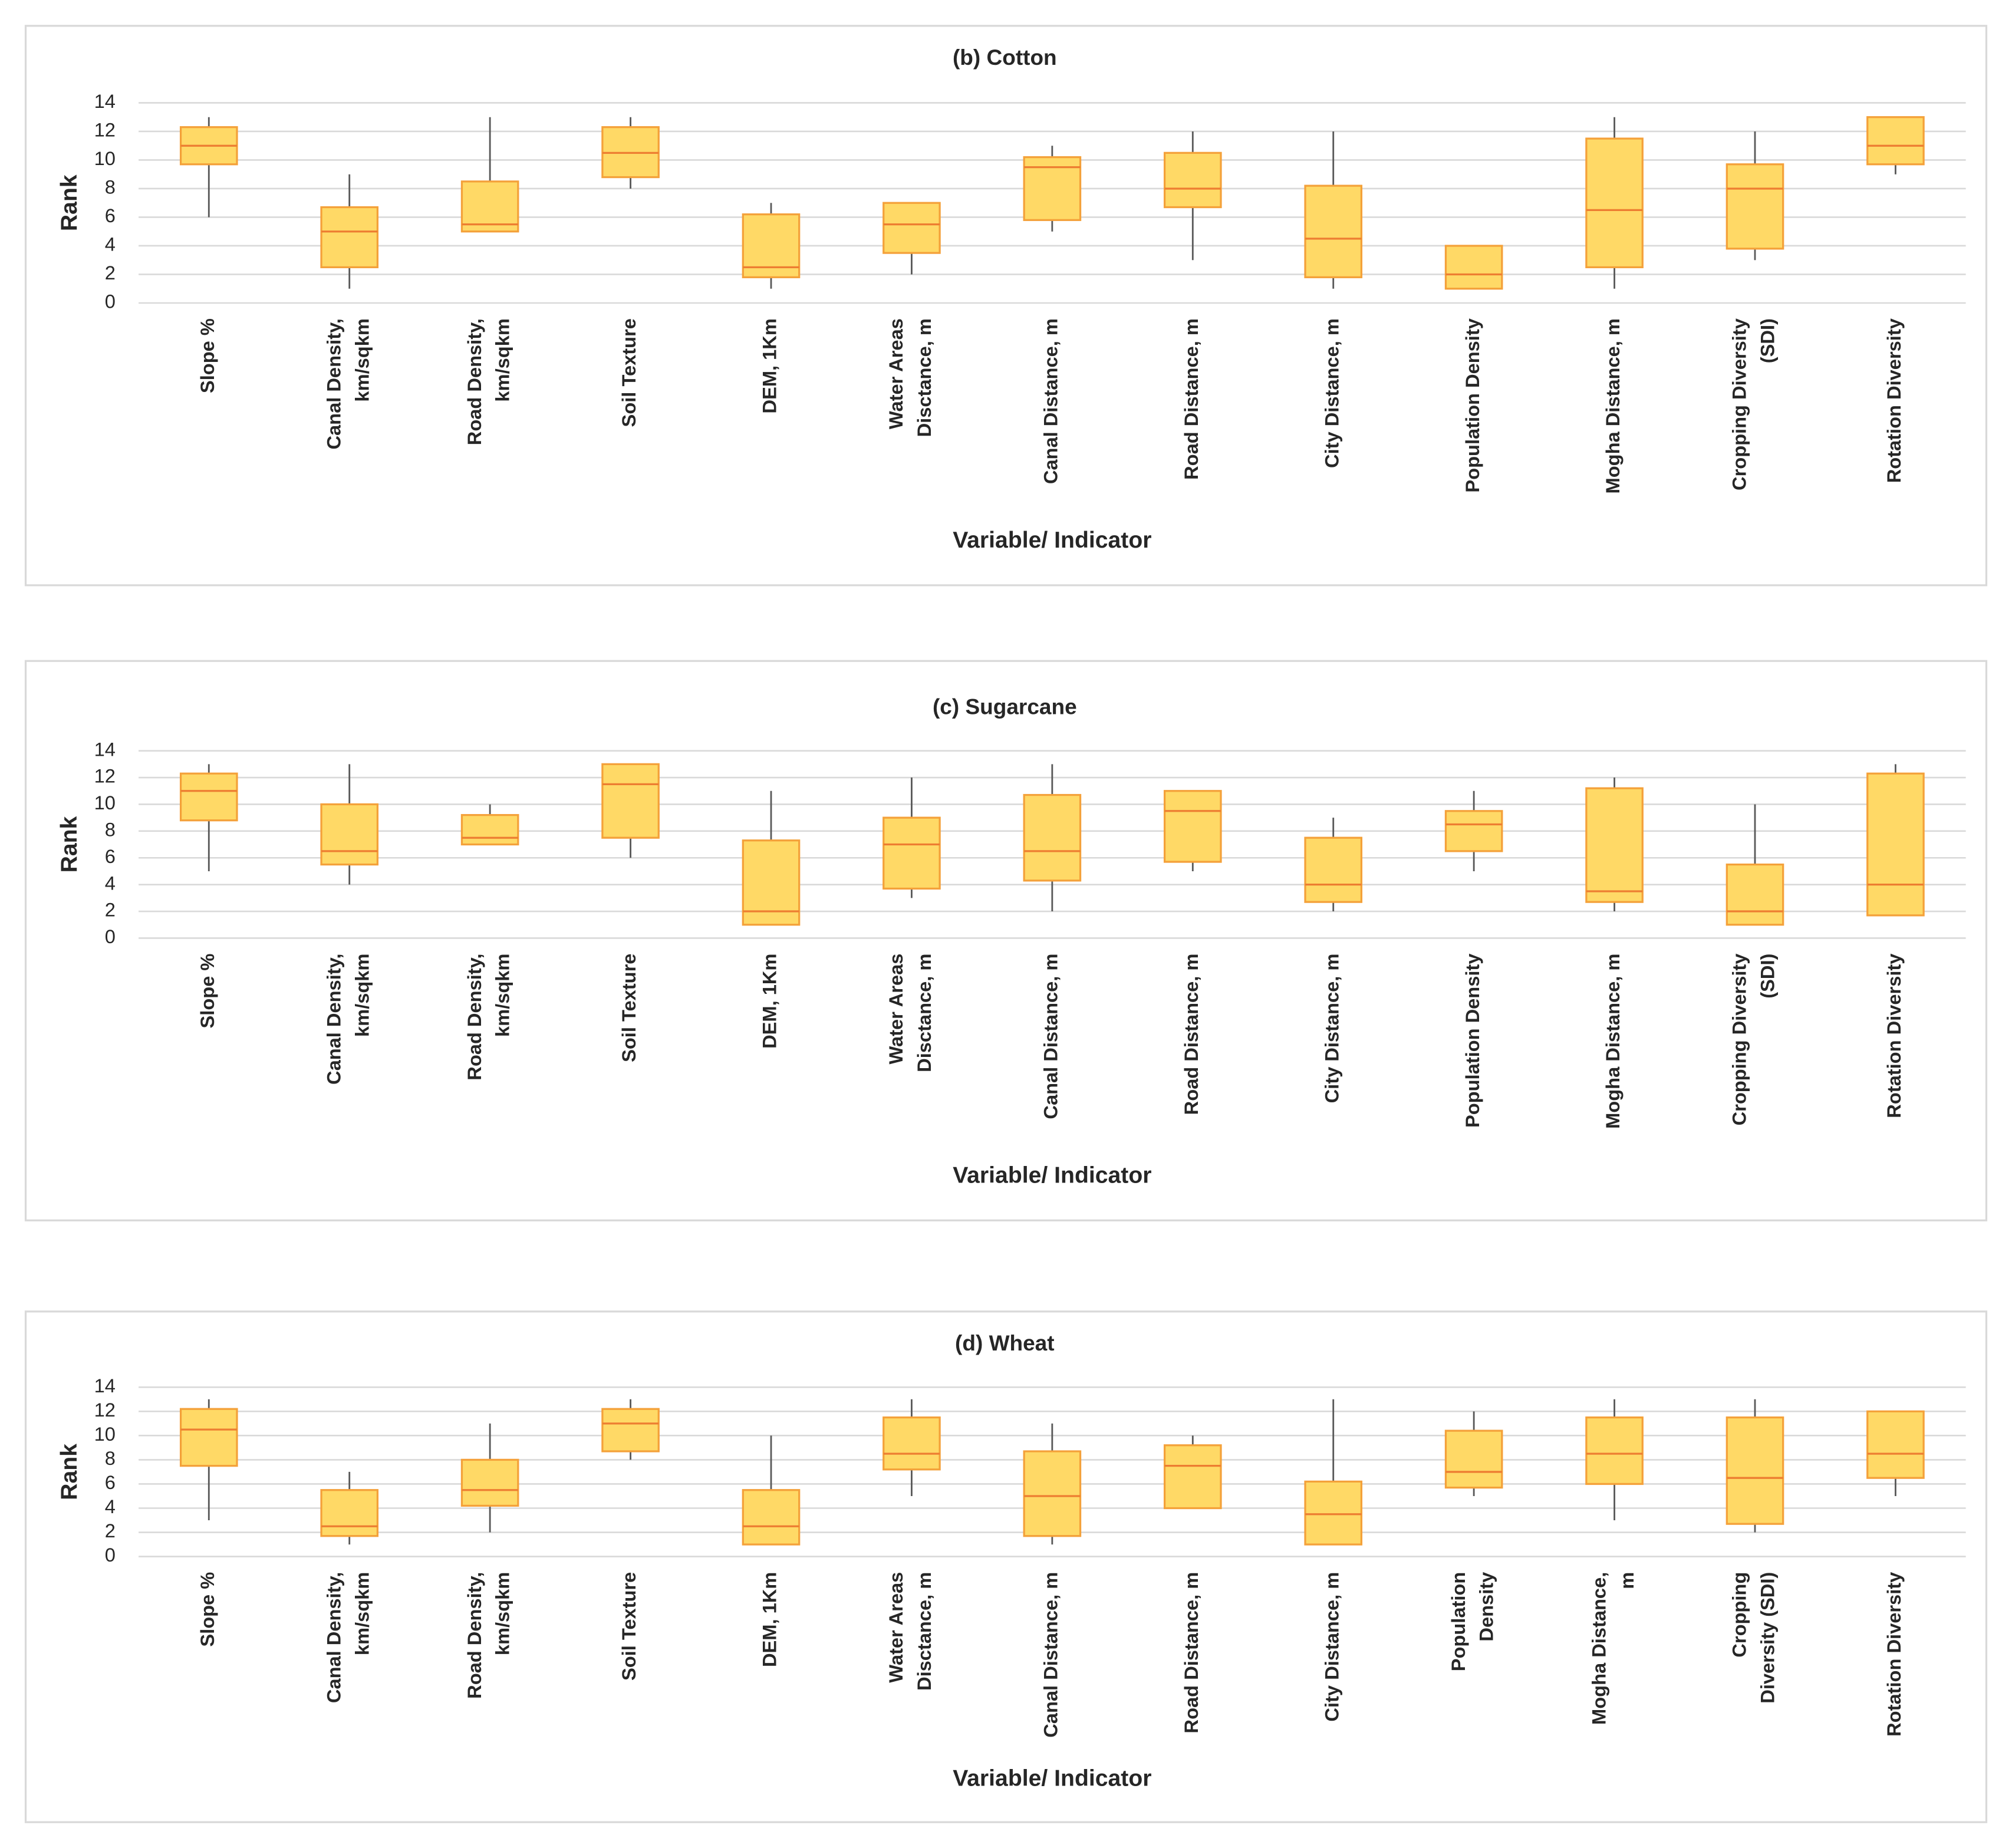 The height and width of the screenshot is (1848, 2012). I want to click on x-tick-label: Mogha Distance,, so click(1598, 1648).